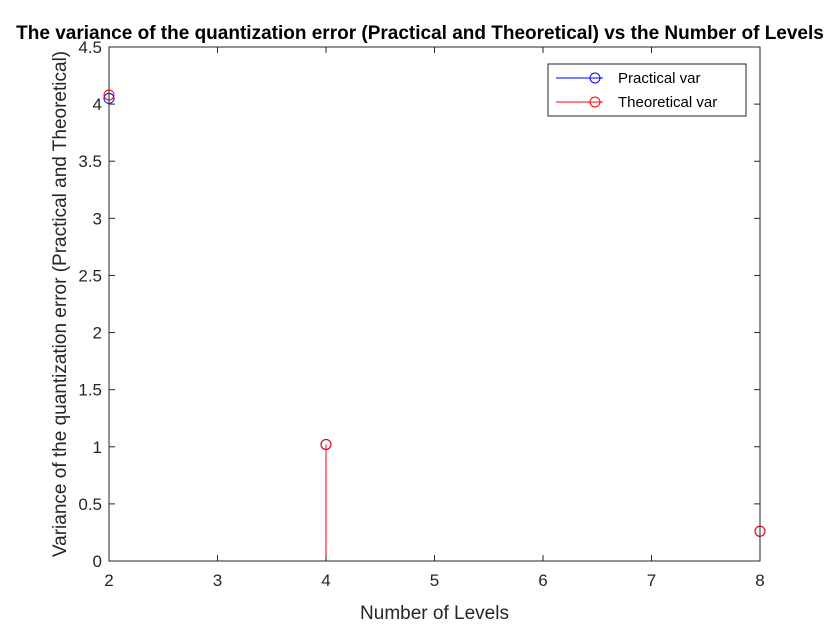 Image resolution: width=840 pixels, height=630 pixels. I want to click on legend-entry: Practical var, so click(628, 78).